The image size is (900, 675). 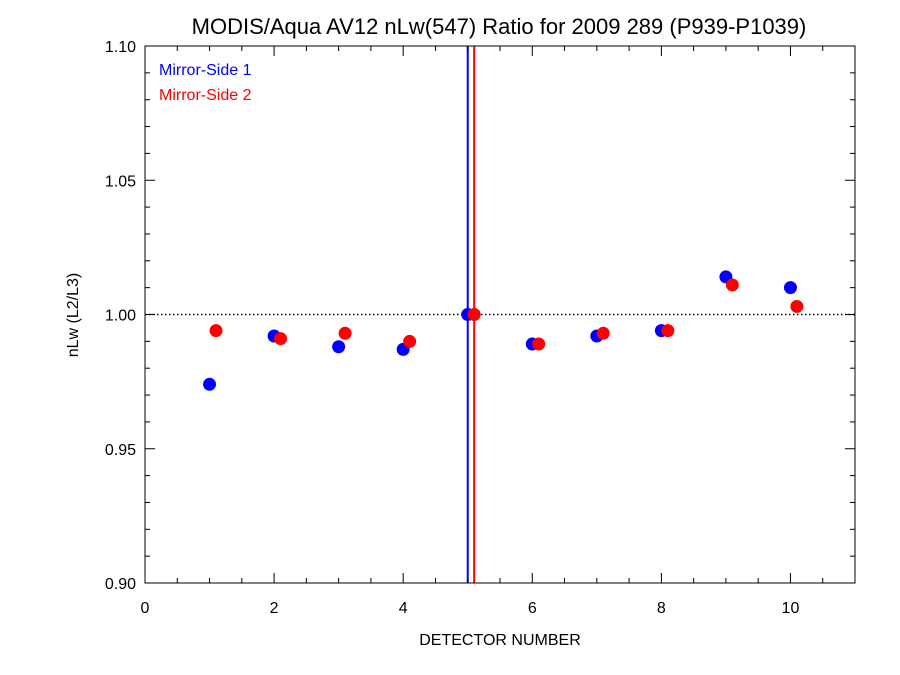 I want to click on x-tick-label: 8, so click(x=661, y=608).